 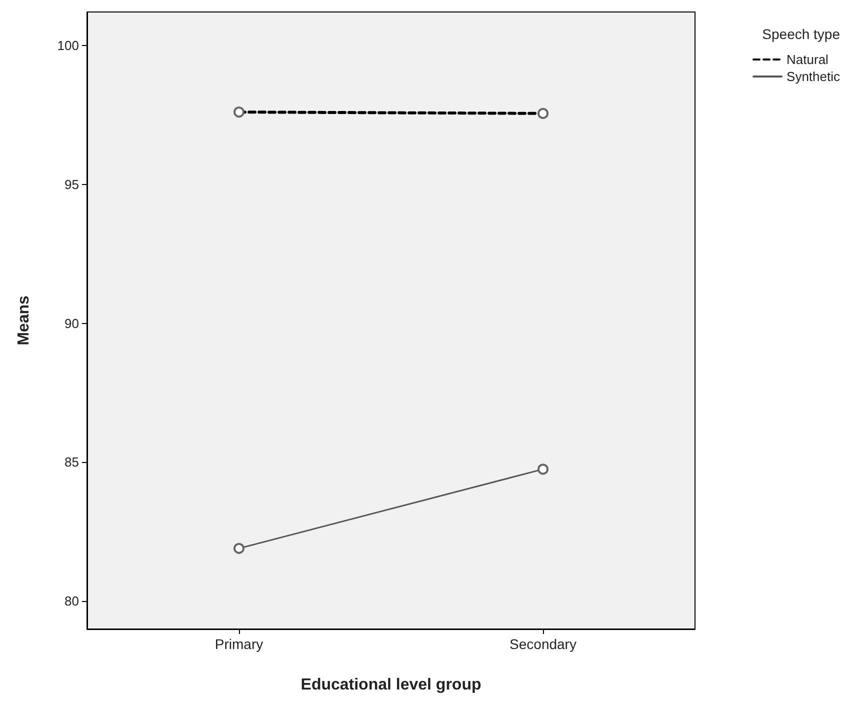 I want to click on y-tick-label: 100, so click(x=68, y=45).